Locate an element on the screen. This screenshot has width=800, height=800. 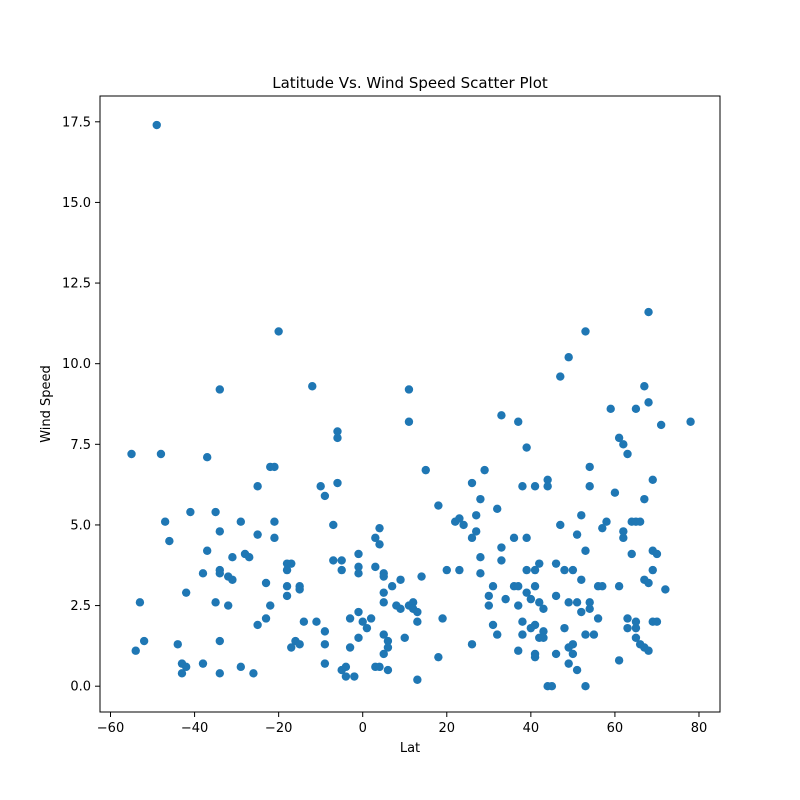
y-axis: 0.0 2.5 5.0 7.5 10.0 12.5 15.0 17.5 is located at coordinates (81, 405).